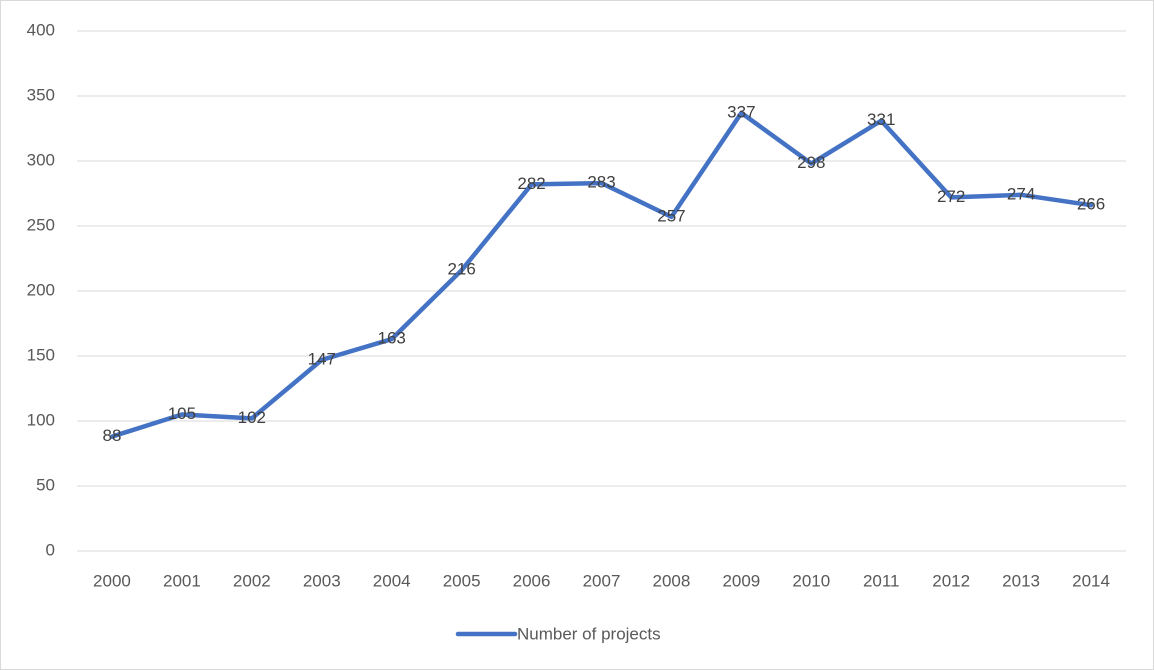  I want to click on data-label: 298, so click(811, 162).